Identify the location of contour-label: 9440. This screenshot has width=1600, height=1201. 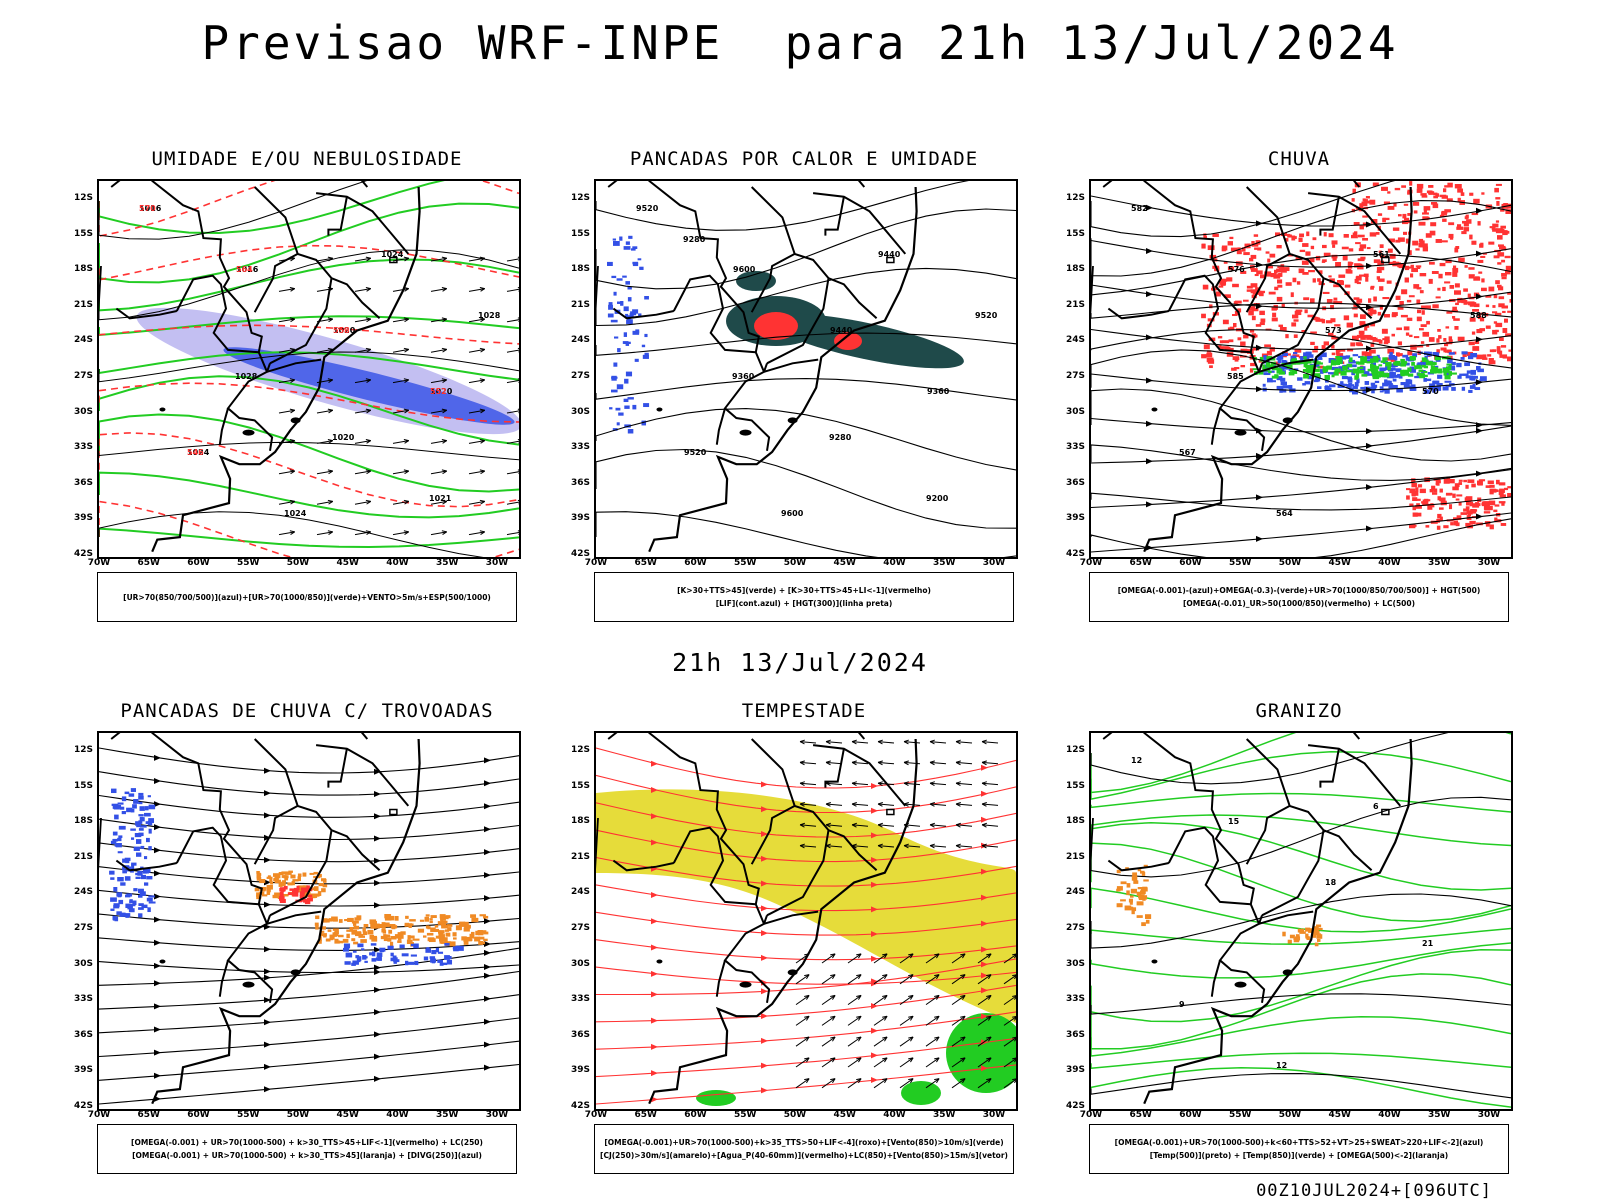
(889, 254).